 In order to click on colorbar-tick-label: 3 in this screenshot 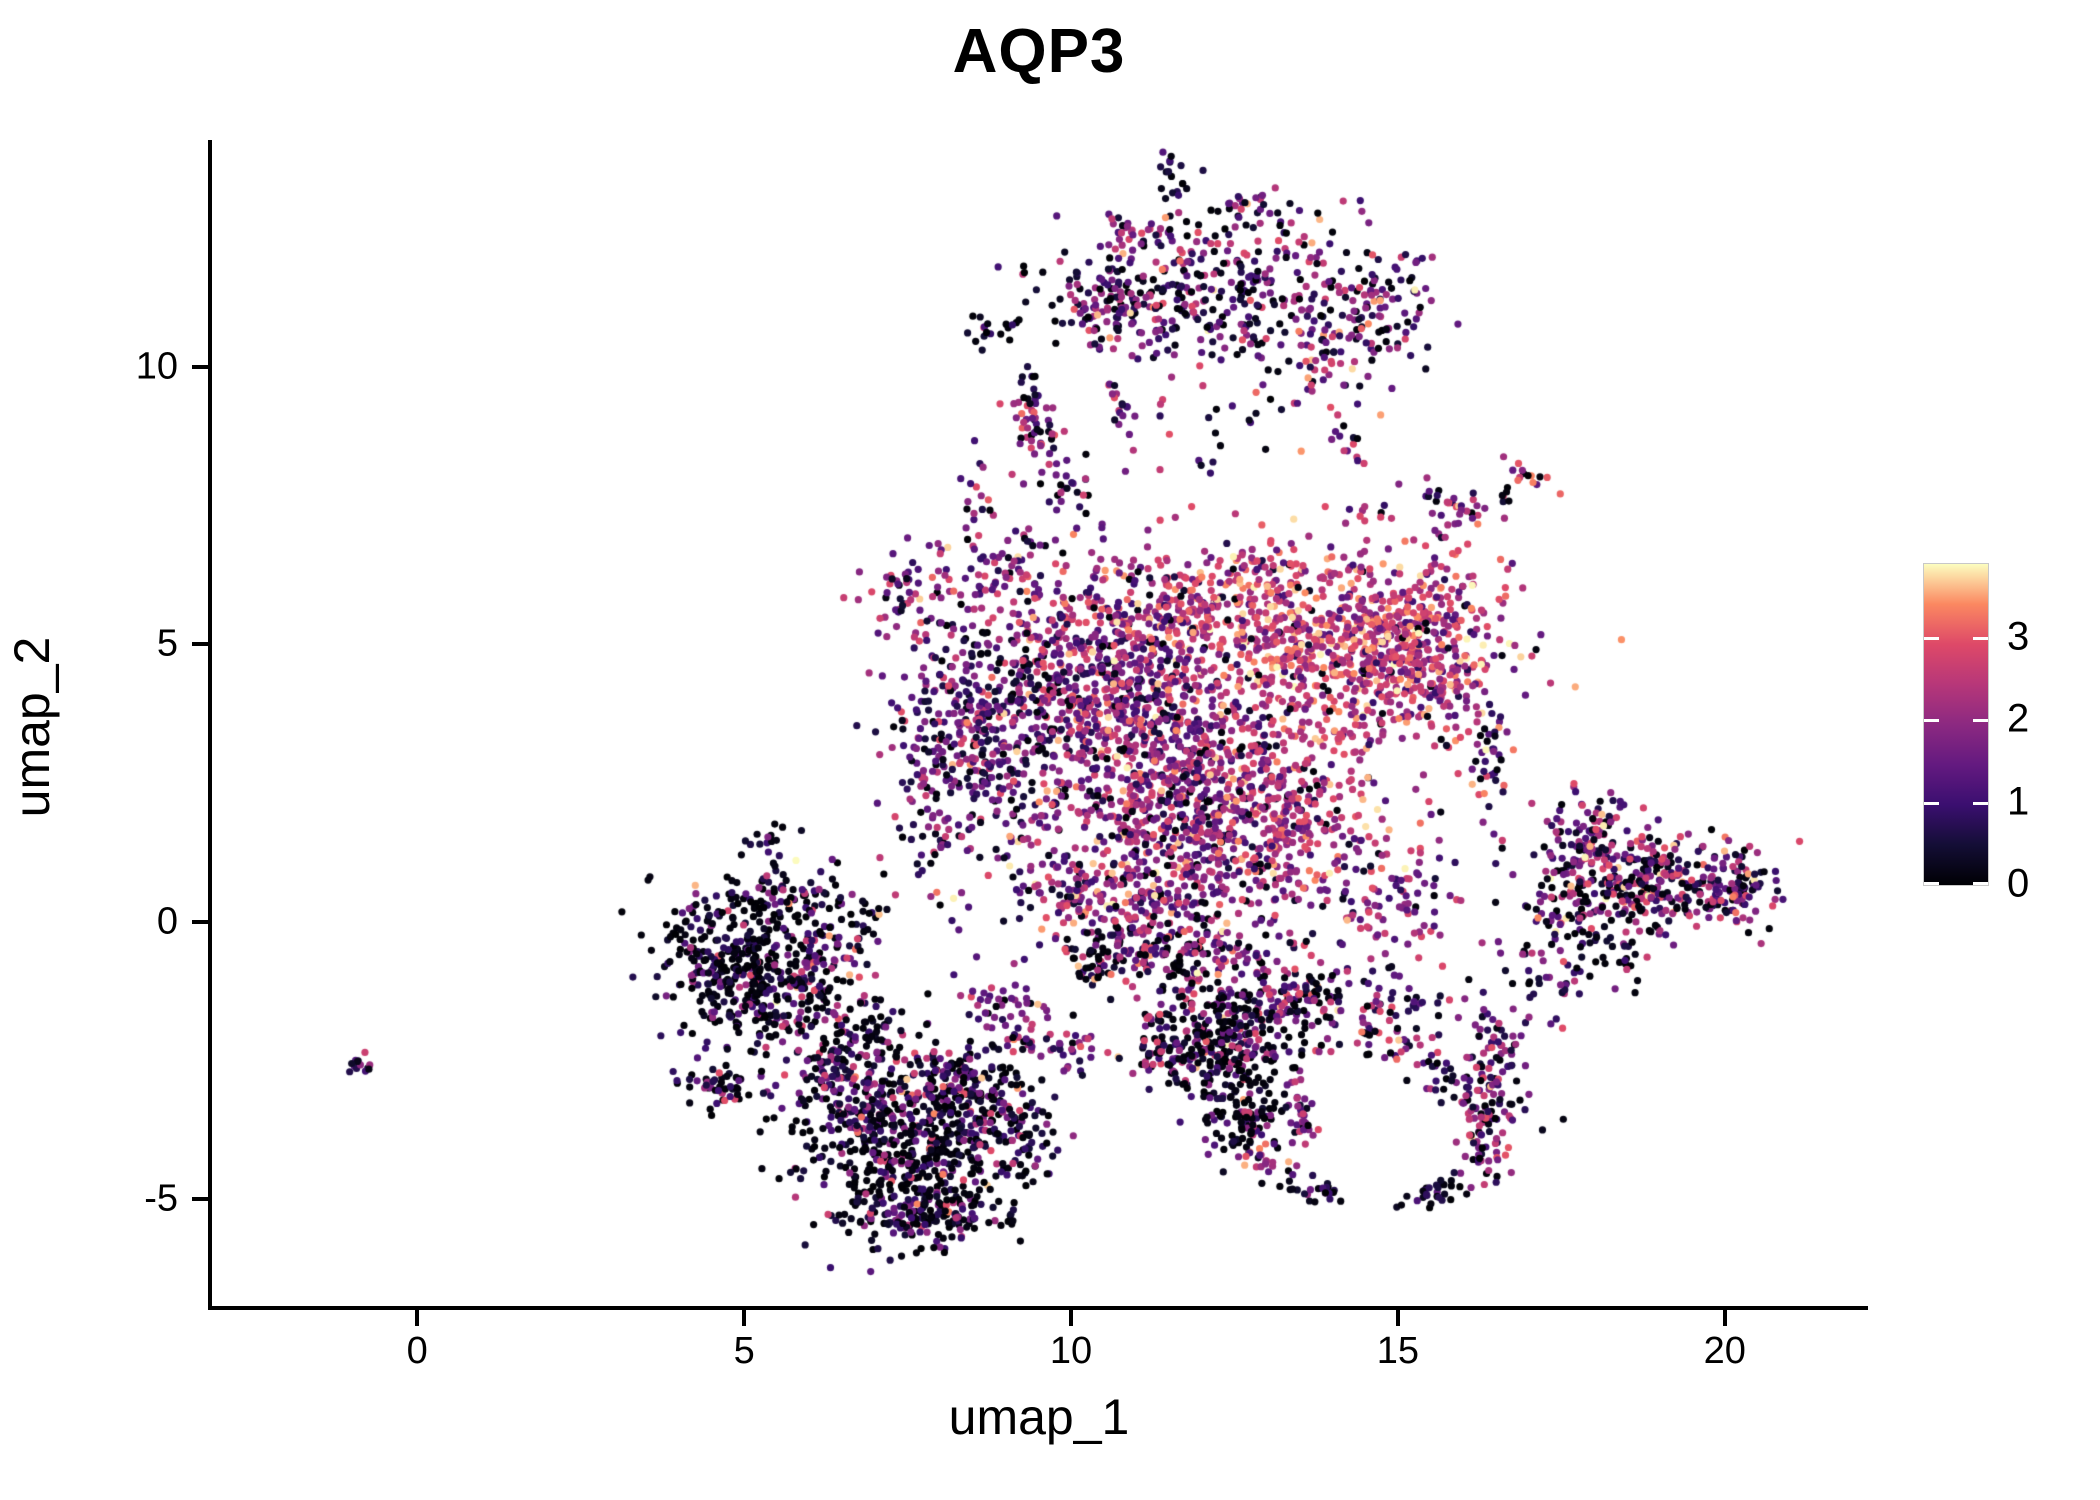, I will do `click(2018, 636)`.